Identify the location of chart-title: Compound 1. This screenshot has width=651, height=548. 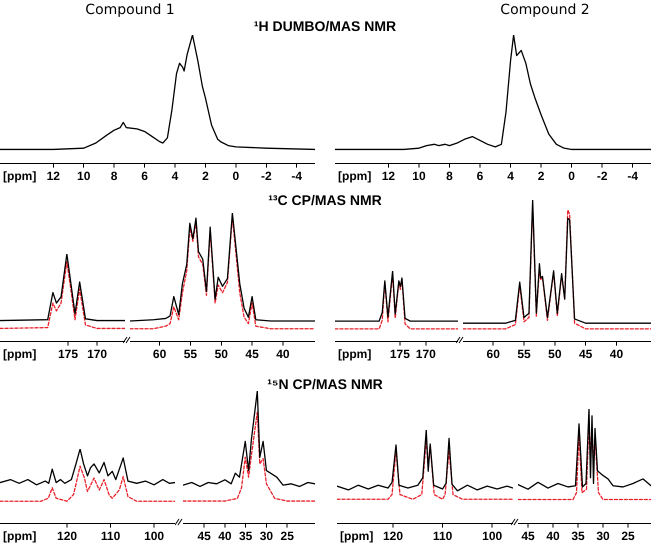
(130, 10).